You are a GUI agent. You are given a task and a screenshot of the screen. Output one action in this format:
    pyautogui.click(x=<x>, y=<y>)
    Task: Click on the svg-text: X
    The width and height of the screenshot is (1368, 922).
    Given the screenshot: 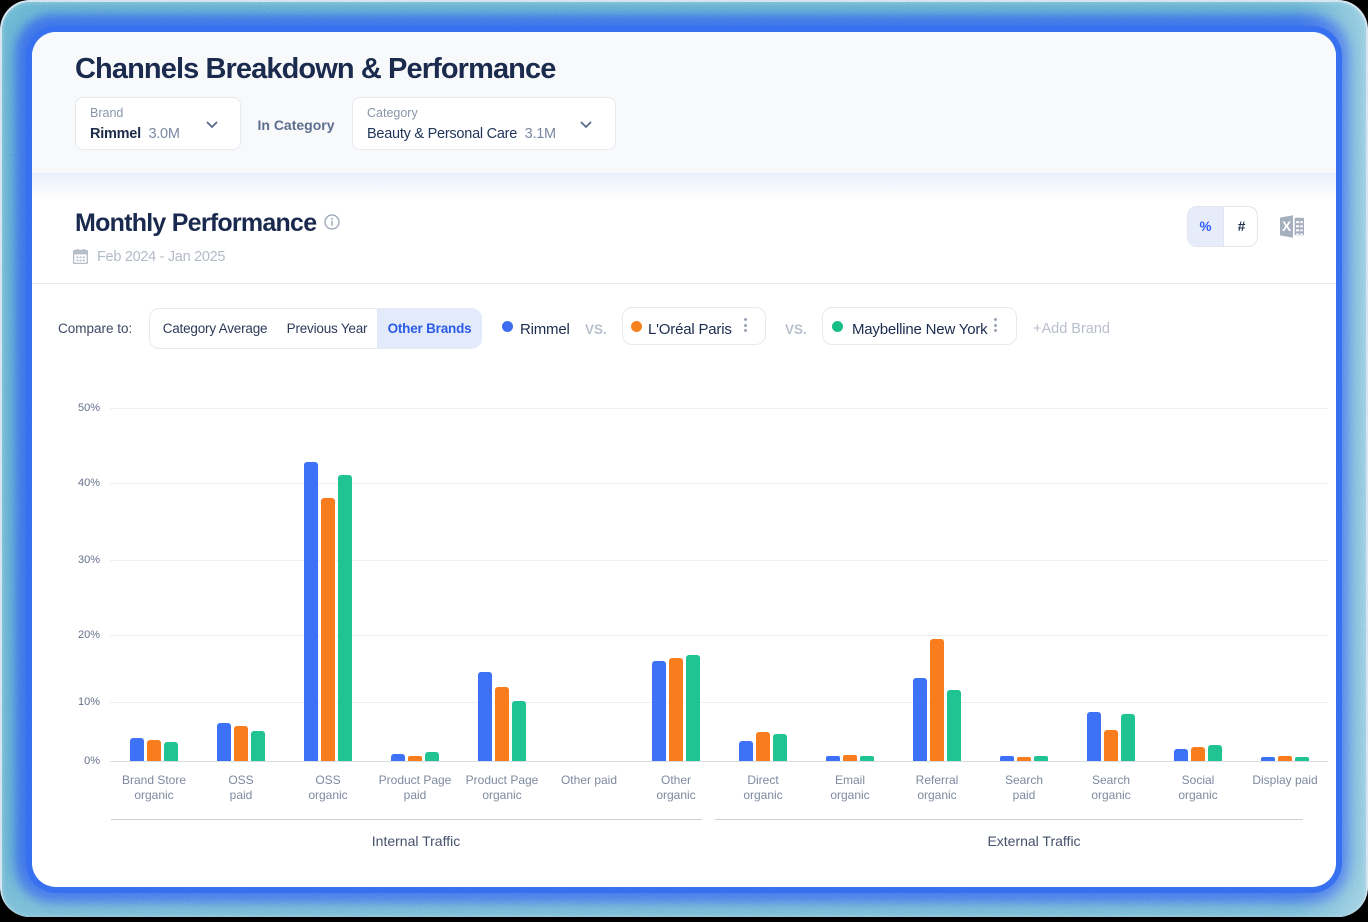 What is the action you would take?
    pyautogui.click(x=1286, y=226)
    